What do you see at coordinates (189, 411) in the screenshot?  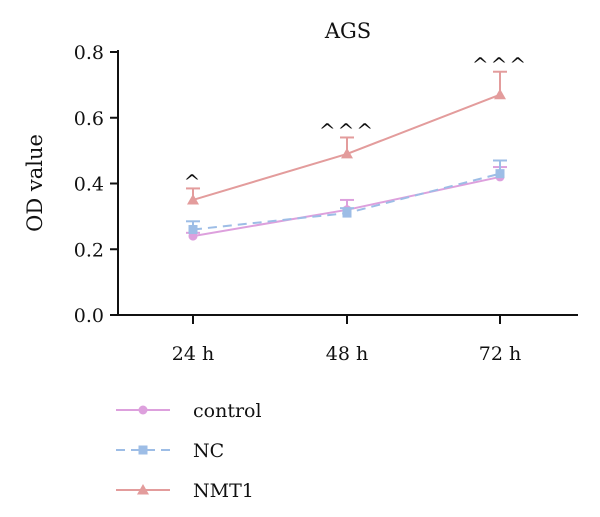 I see `legend-item-control: control` at bounding box center [189, 411].